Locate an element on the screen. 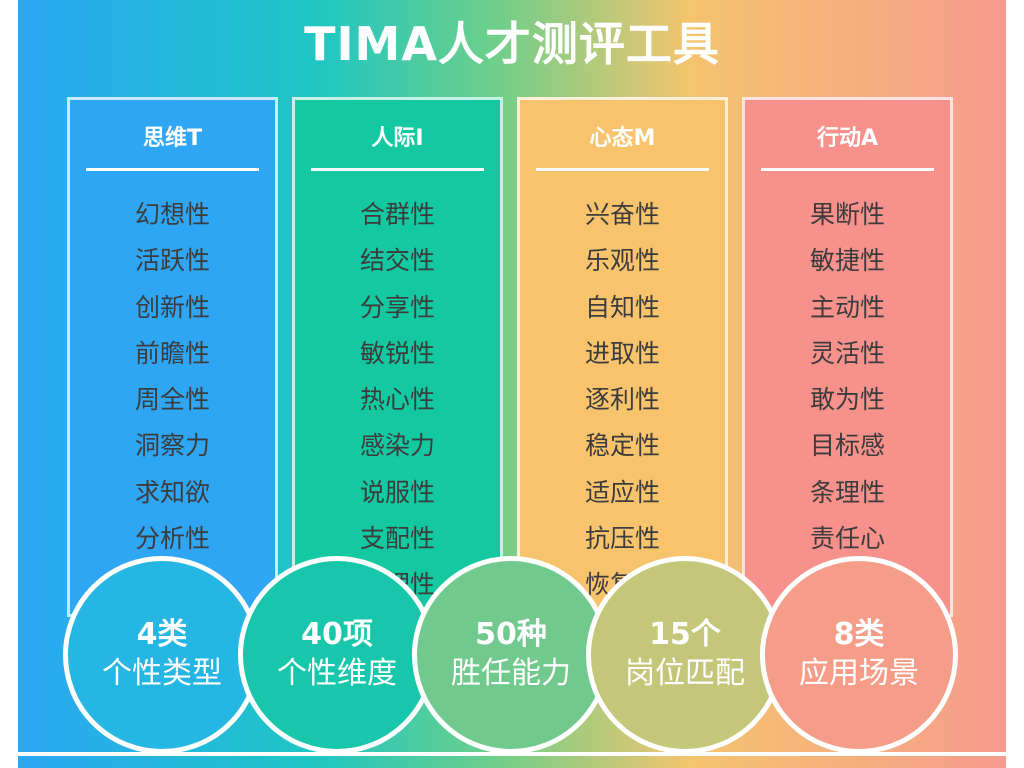 Image resolution: width=1024 pixels, height=768 pixels. trait-item: 目标感 is located at coordinates (847, 446).